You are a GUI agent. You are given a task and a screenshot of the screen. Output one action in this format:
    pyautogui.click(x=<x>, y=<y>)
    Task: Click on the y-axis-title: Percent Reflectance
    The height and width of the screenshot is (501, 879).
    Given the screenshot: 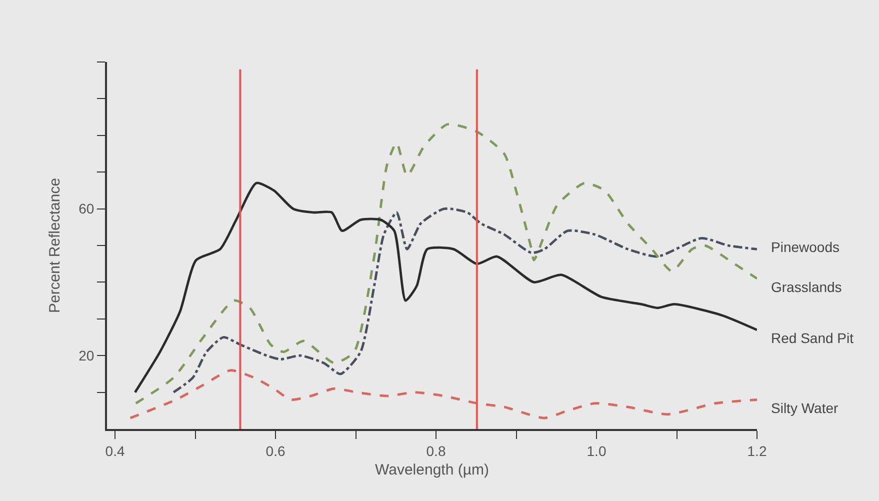 What is the action you would take?
    pyautogui.click(x=55, y=246)
    